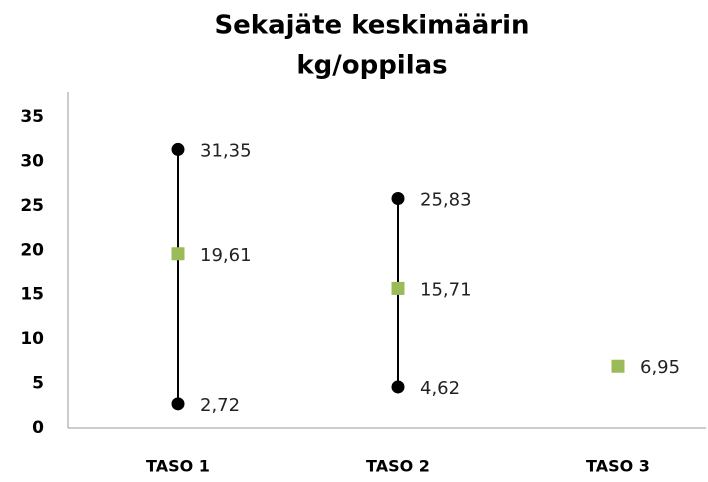 This screenshot has width=708, height=482. What do you see at coordinates (446, 289) in the screenshot?
I see `value-label: 15,71` at bounding box center [446, 289].